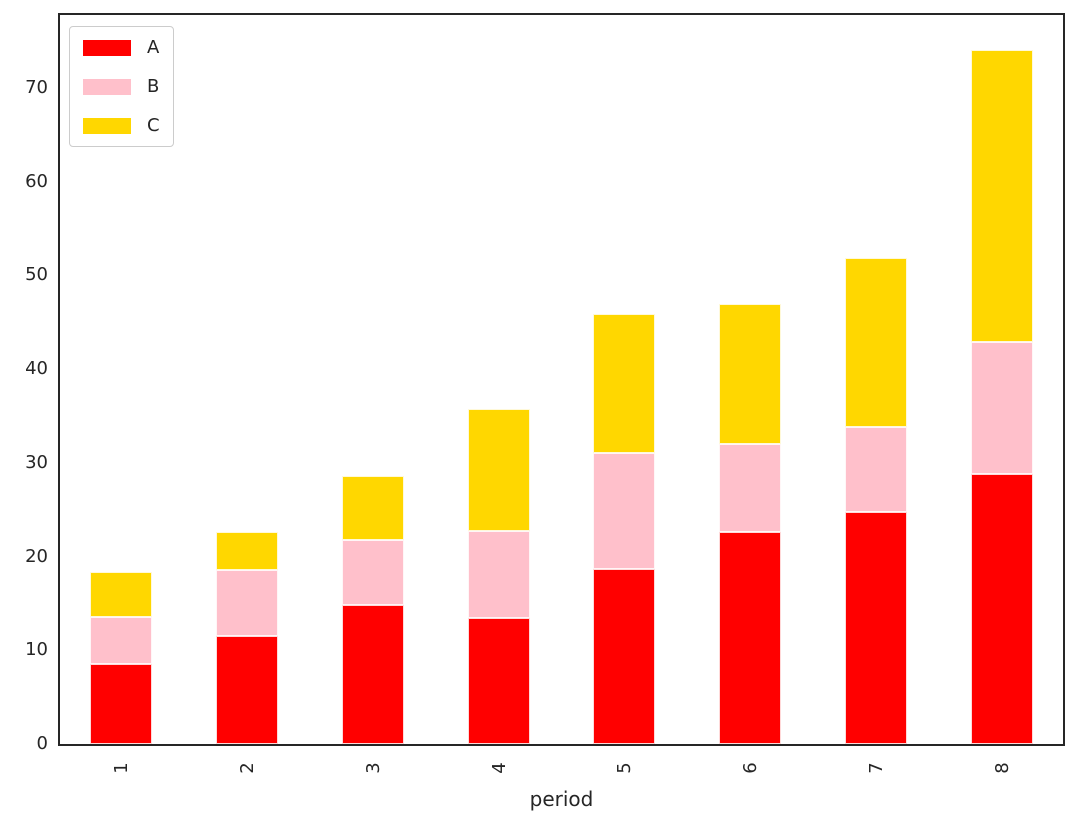 Image resolution: width=1083 pixels, height=821 pixels. What do you see at coordinates (107, 86) in the screenshot?
I see `legend-swatch-b` at bounding box center [107, 86].